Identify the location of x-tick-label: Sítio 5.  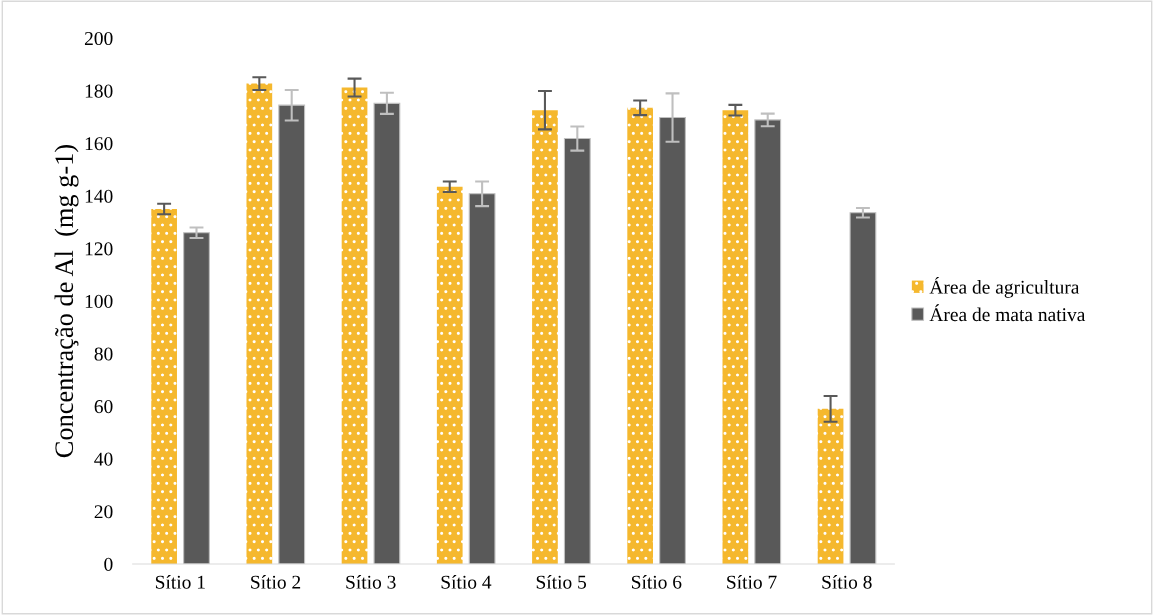
(561, 582).